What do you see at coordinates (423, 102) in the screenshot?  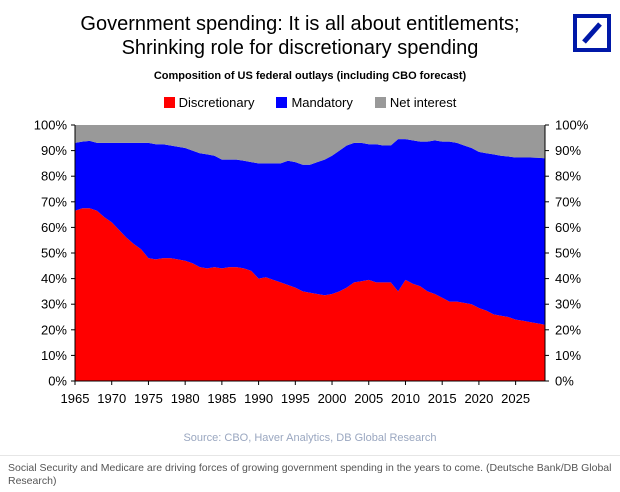 I see `legend-label-net-interest: Net interest` at bounding box center [423, 102].